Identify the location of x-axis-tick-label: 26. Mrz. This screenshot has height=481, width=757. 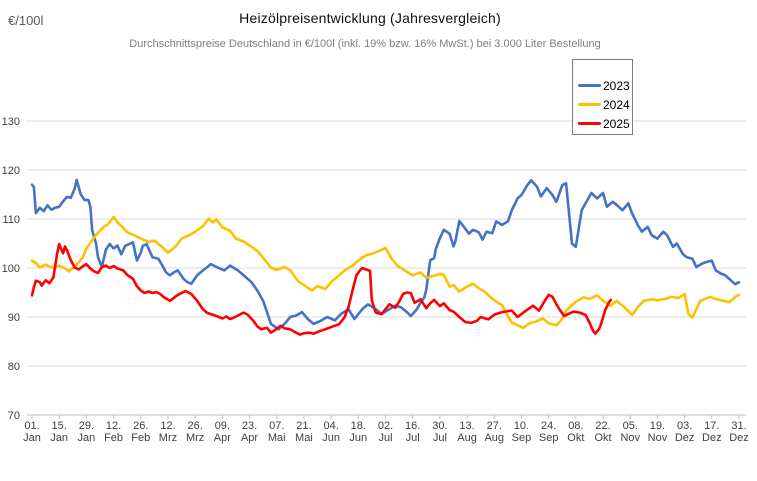
(195, 432).